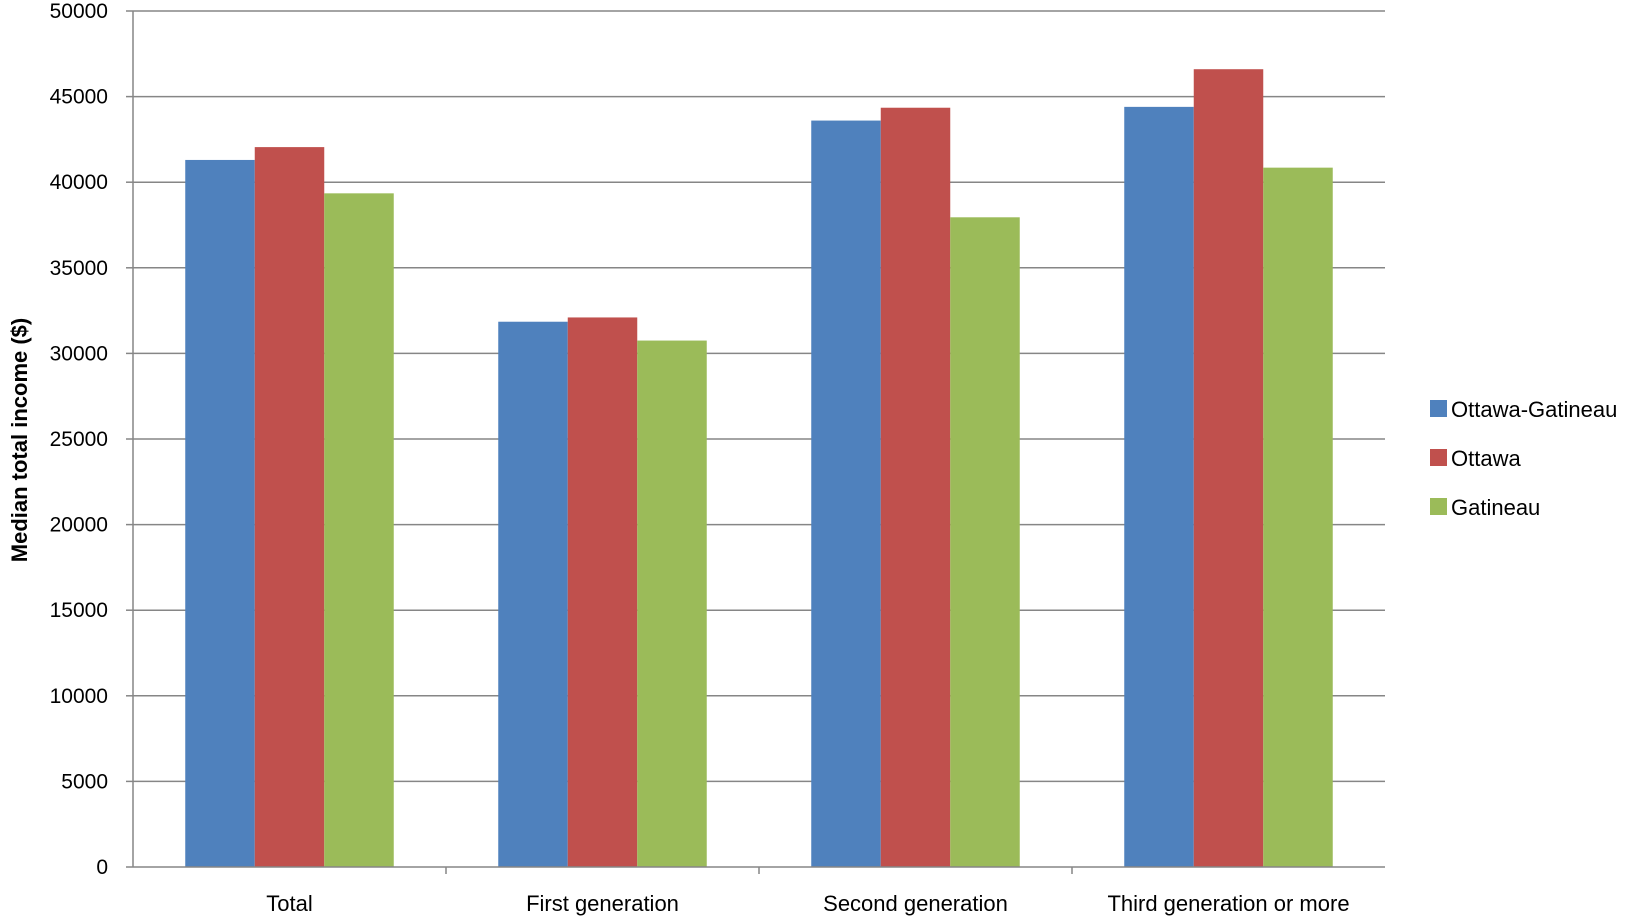 The width and height of the screenshot is (1633, 922). I want to click on y-tick-label: 25000, so click(79, 439).